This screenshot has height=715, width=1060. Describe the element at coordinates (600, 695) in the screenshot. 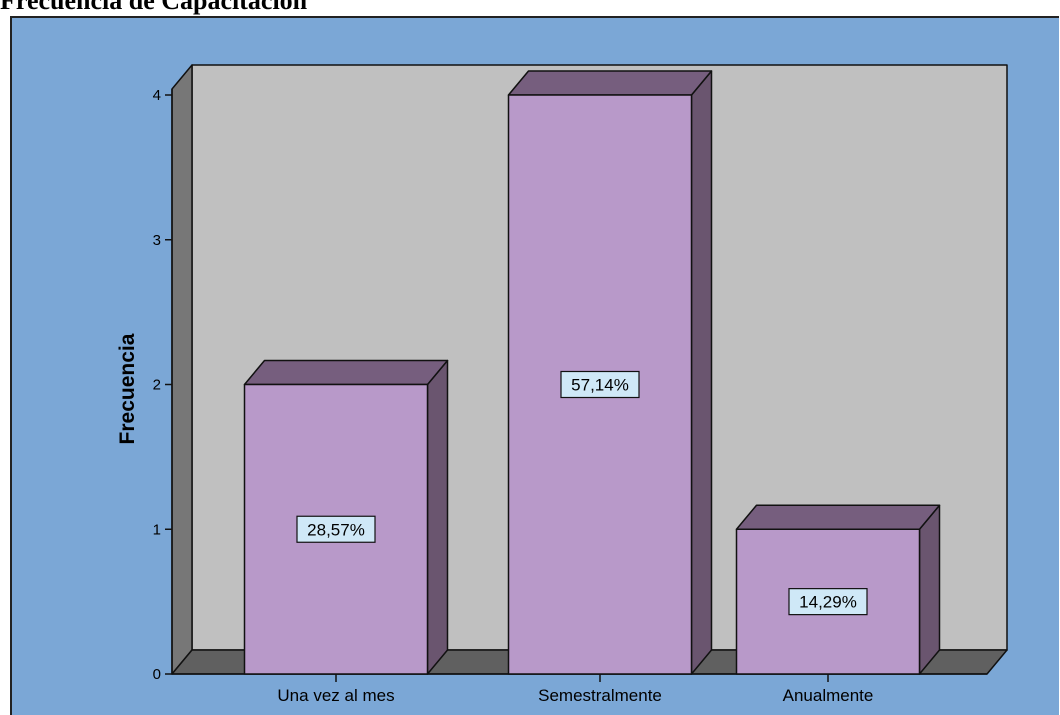

I see `x-category-label: Semestralmente` at that location.